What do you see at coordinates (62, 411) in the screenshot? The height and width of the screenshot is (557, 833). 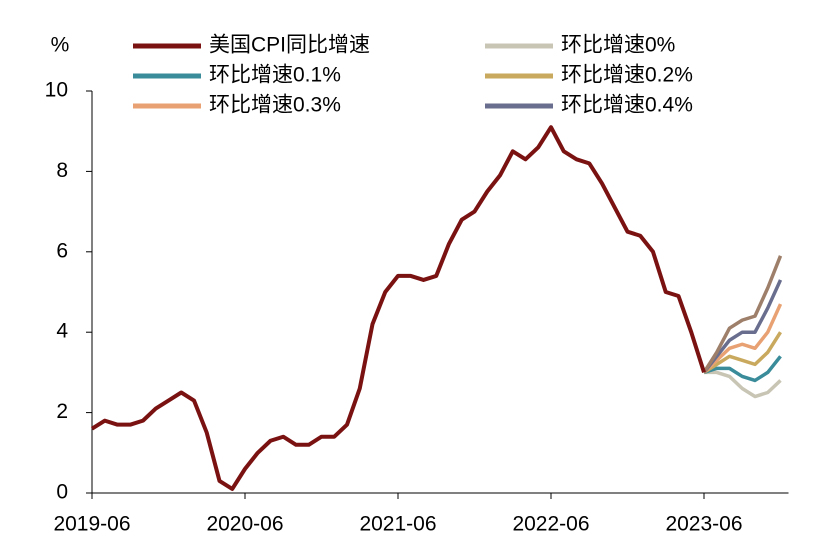 I see `y-tick-label: 2` at bounding box center [62, 411].